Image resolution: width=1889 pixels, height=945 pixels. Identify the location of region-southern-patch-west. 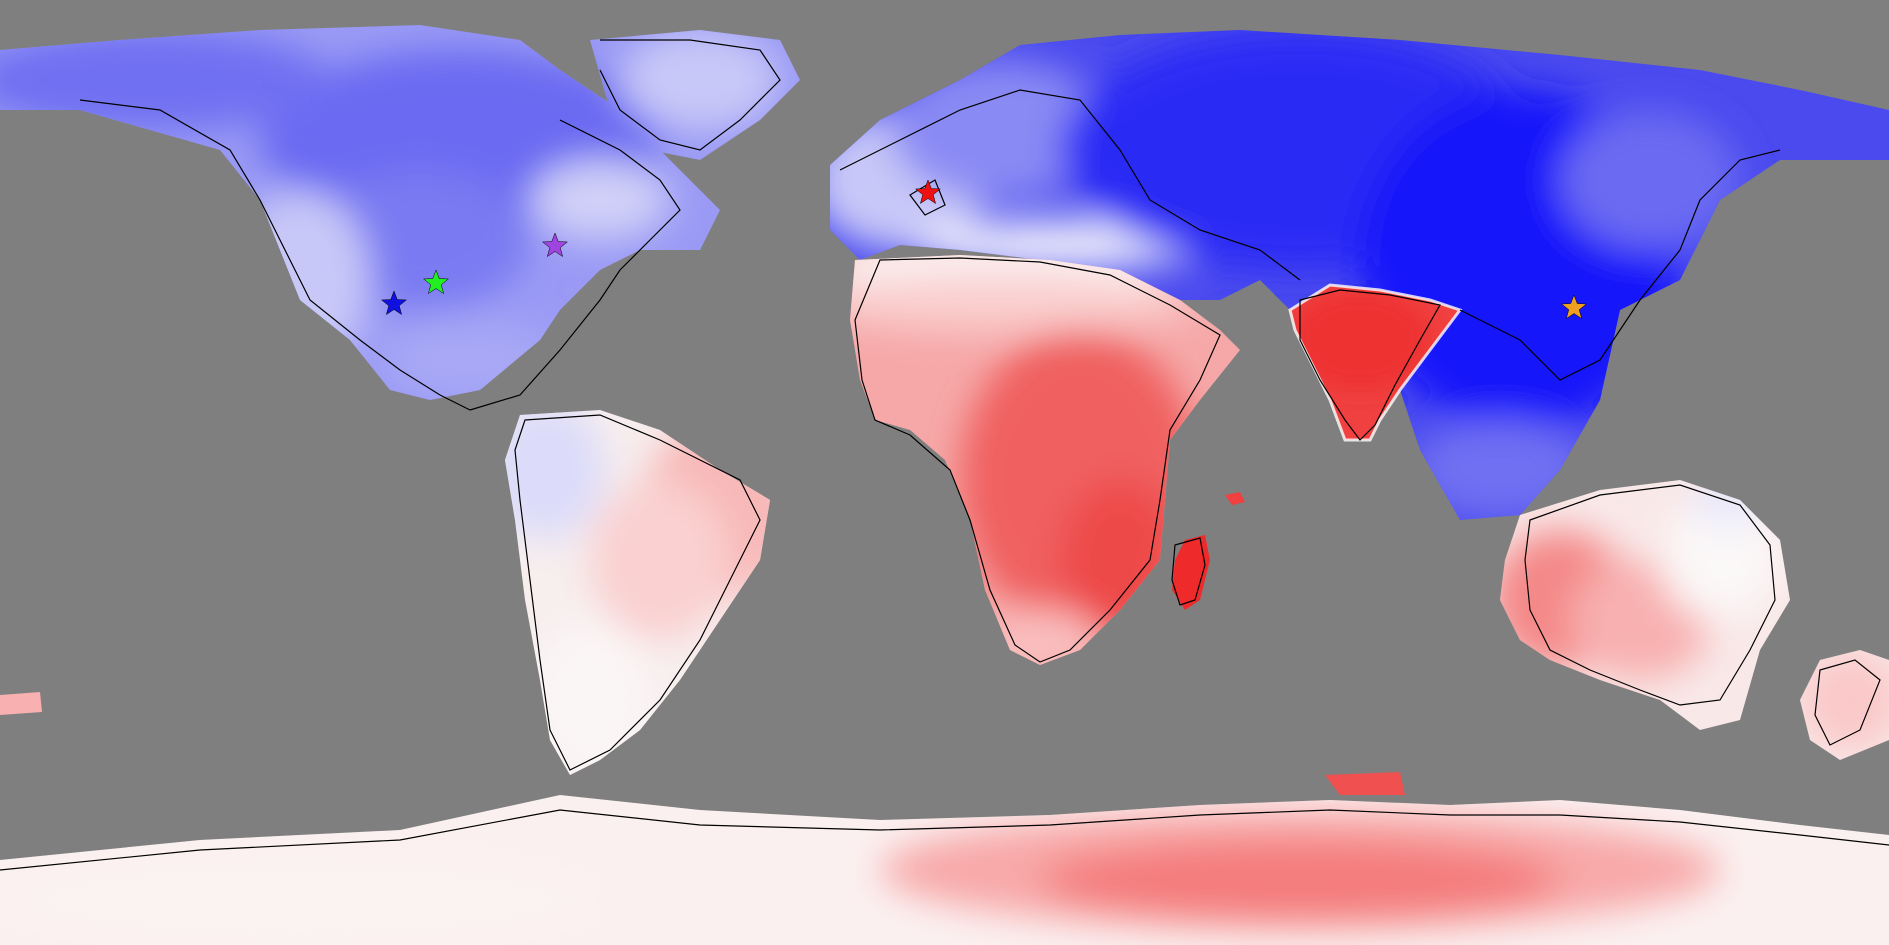
(21, 703).